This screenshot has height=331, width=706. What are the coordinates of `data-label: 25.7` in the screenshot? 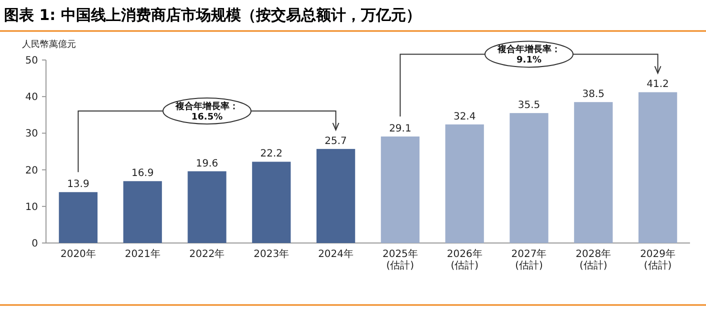 It's located at (335, 141).